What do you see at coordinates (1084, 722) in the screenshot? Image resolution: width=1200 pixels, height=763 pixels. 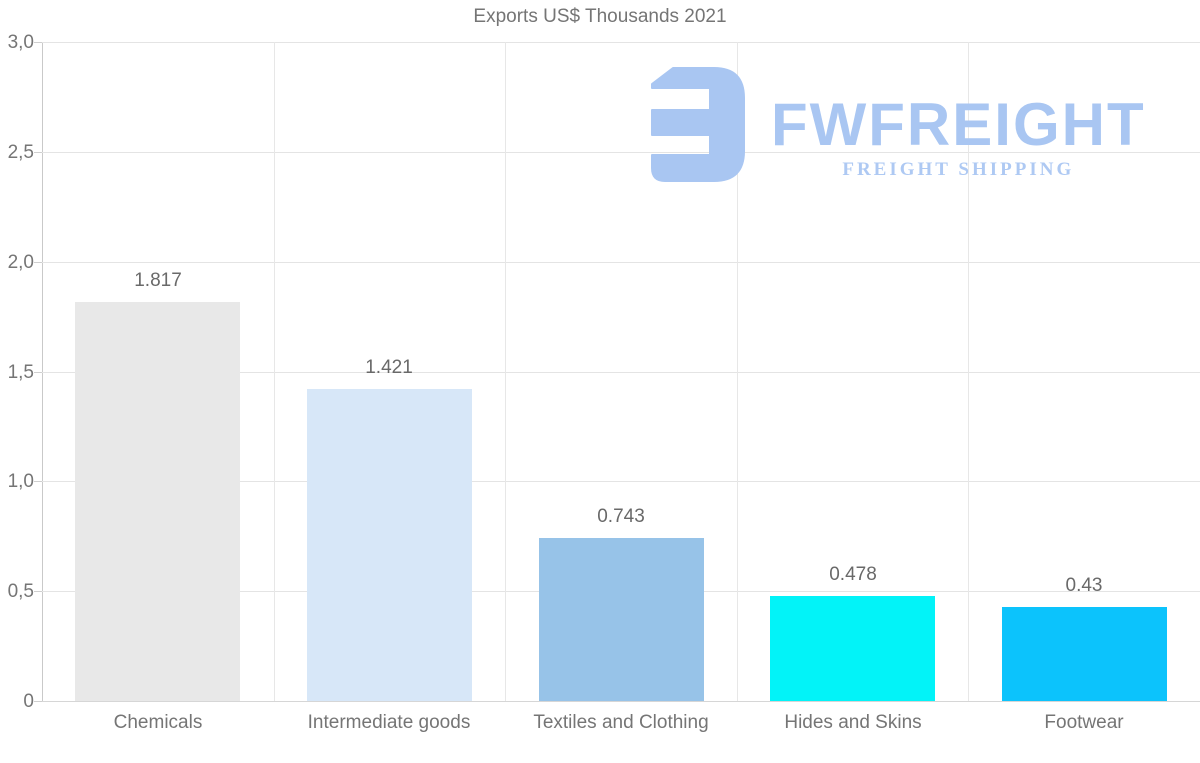 I see `x-axis-label: Footwear` at bounding box center [1084, 722].